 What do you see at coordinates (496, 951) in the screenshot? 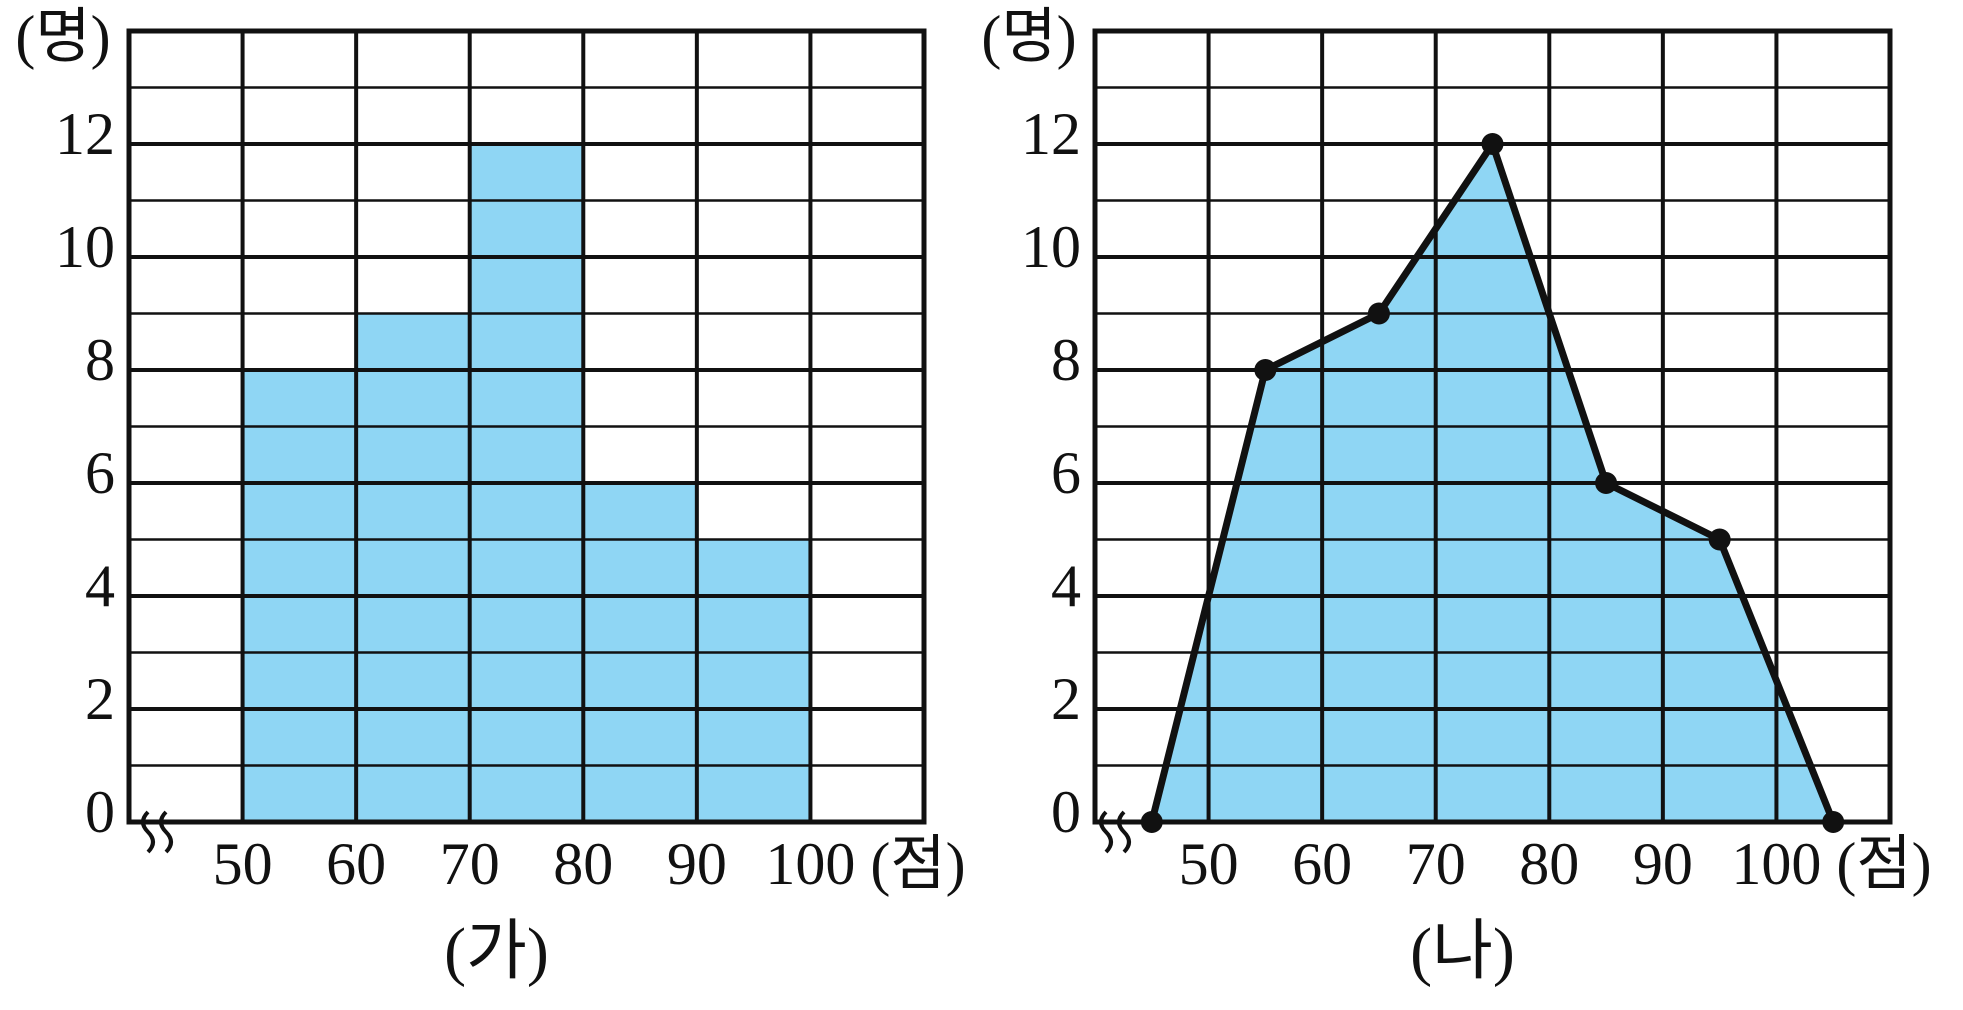
I see `caption: (가)` at bounding box center [496, 951].